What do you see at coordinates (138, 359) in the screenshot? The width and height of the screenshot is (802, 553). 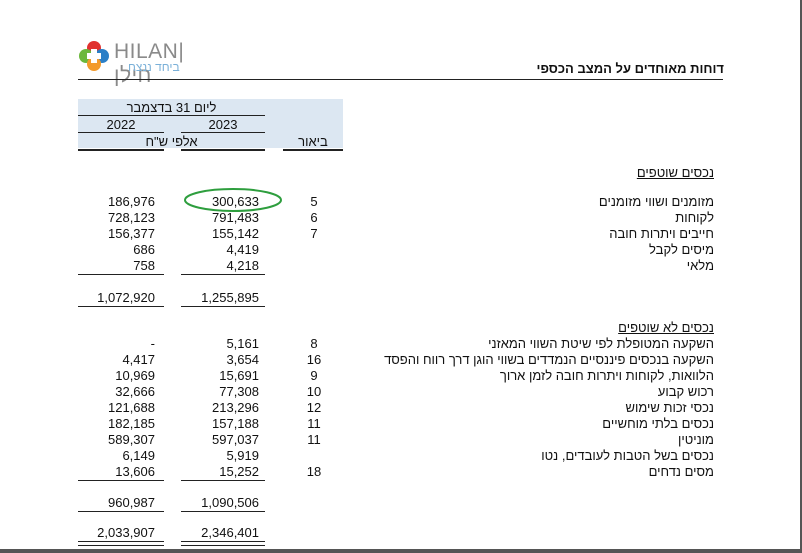 I see `value-2022: 4,417` at bounding box center [138, 359].